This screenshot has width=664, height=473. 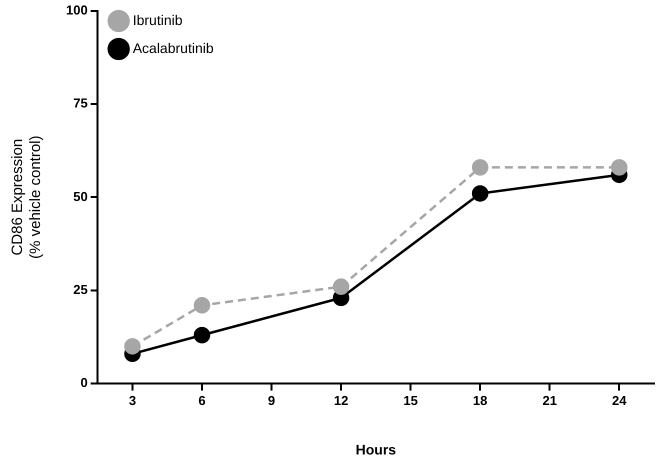 What do you see at coordinates (272, 400) in the screenshot?
I see `x-tick-label: 9` at bounding box center [272, 400].